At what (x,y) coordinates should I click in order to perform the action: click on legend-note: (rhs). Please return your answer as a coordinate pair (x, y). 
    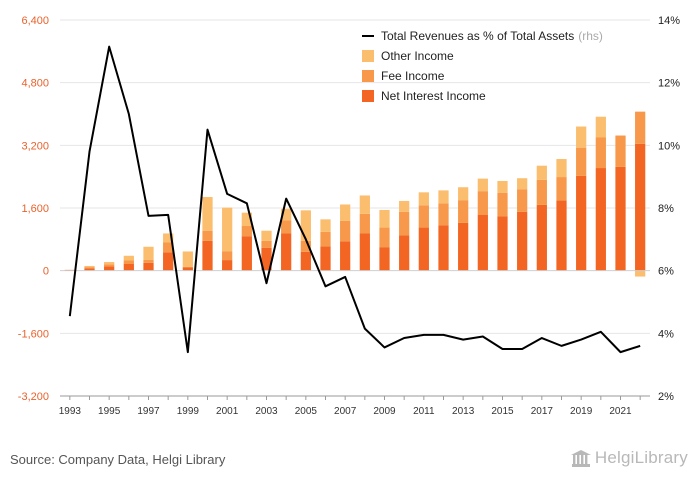
    Looking at the image, I should click on (590, 36).